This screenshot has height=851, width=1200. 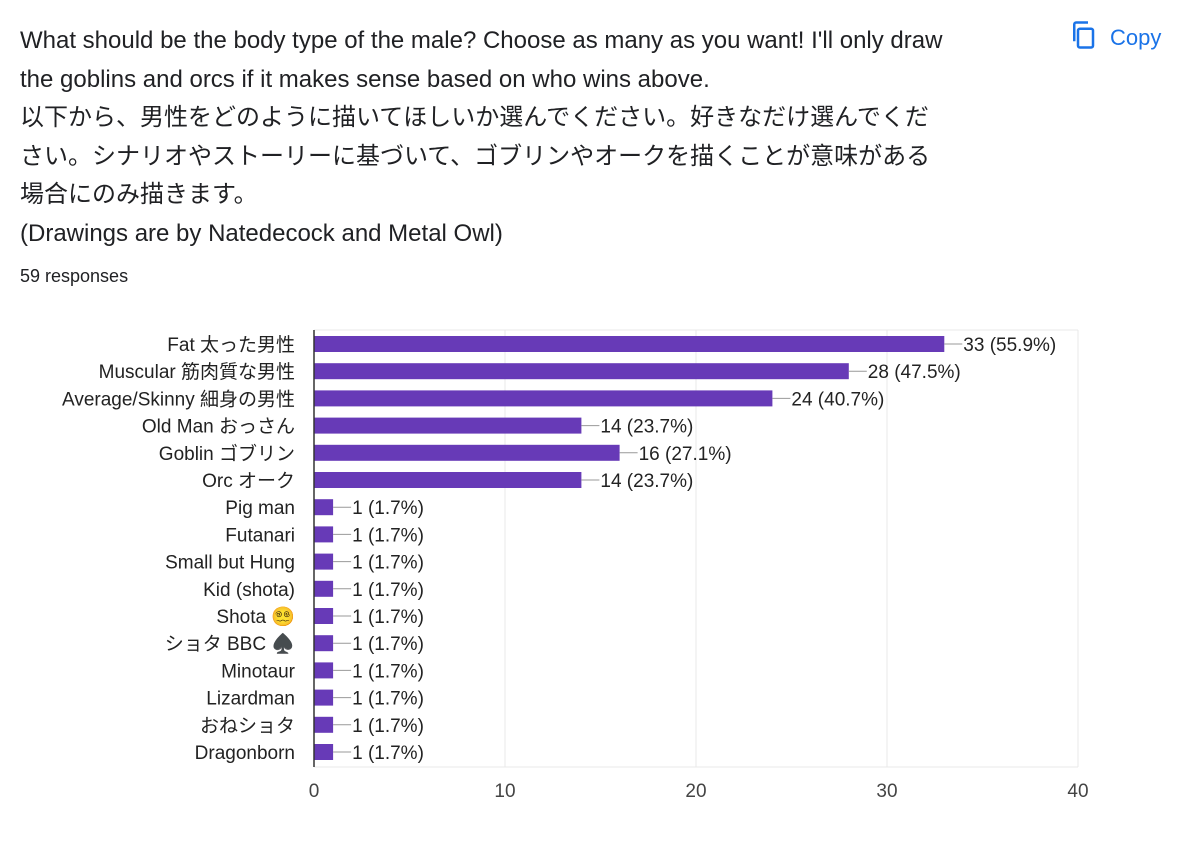 What do you see at coordinates (249, 590) in the screenshot?
I see `category-label: Kid (shota)` at bounding box center [249, 590].